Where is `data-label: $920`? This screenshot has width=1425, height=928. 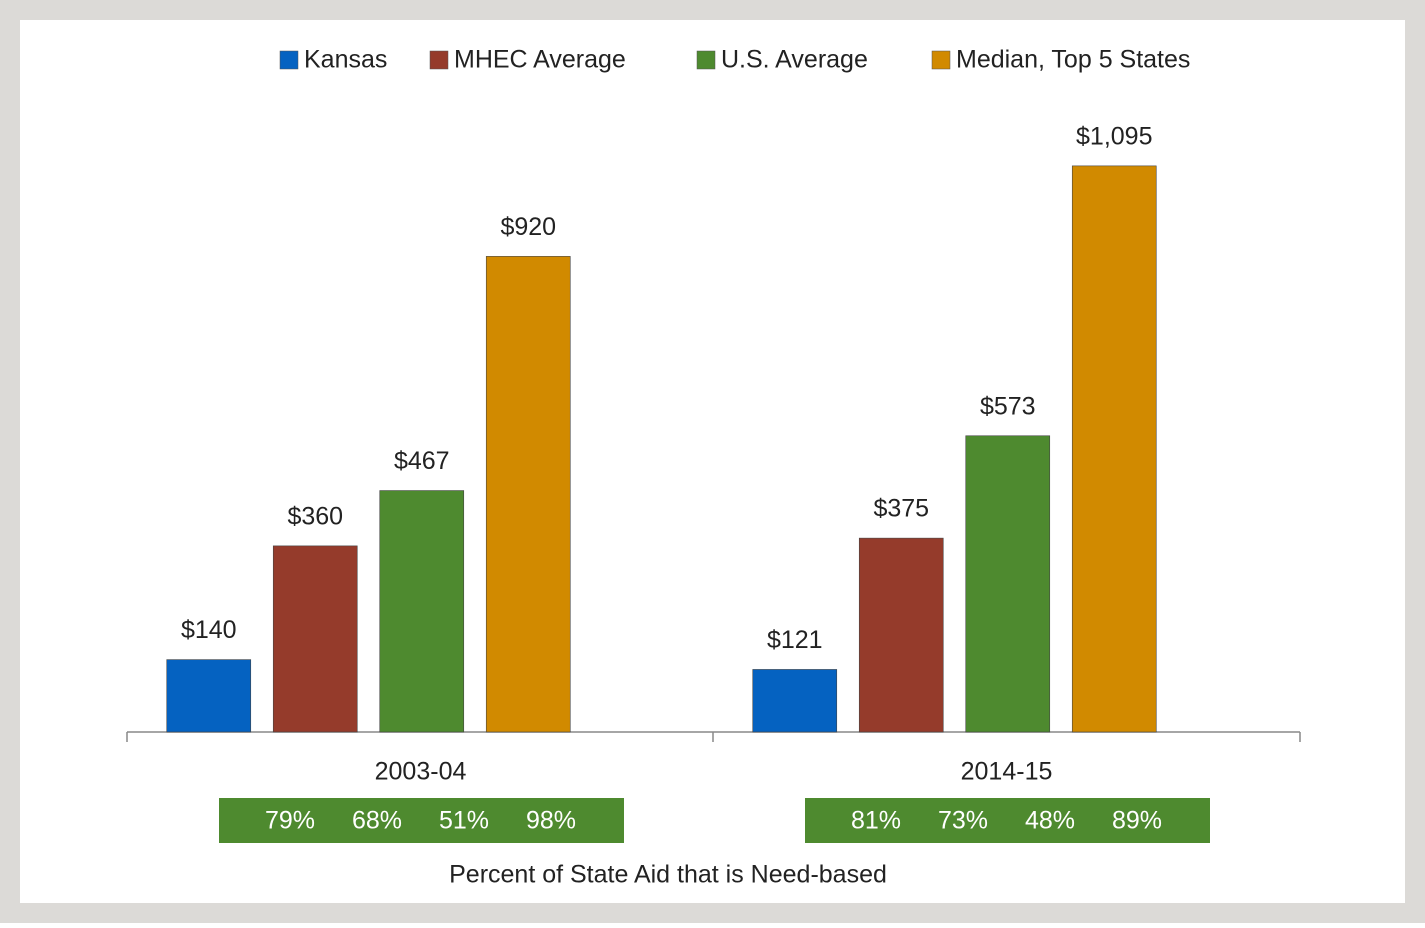
data-label: $920 is located at coordinates (528, 227).